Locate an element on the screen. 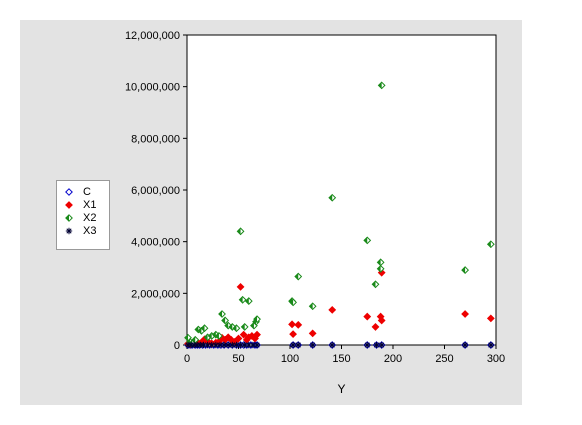  legend-item-x2: X2 is located at coordinates (86, 217).